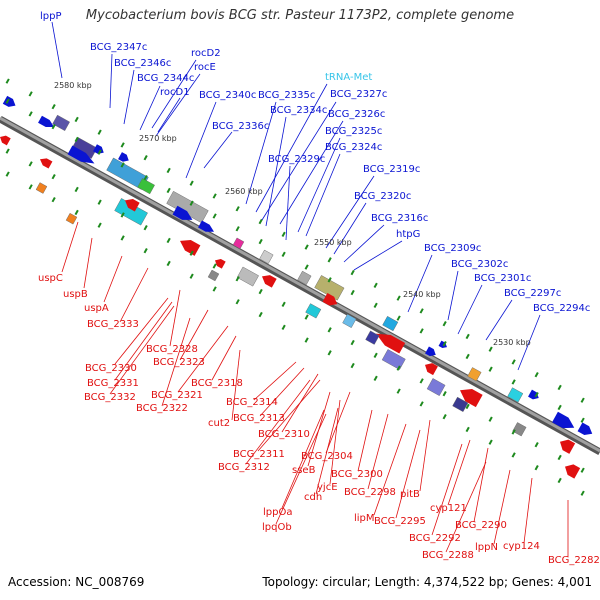 This screenshot has height=600, width=600. I want to click on gene-label: BCG_2334c, so click(298, 110).